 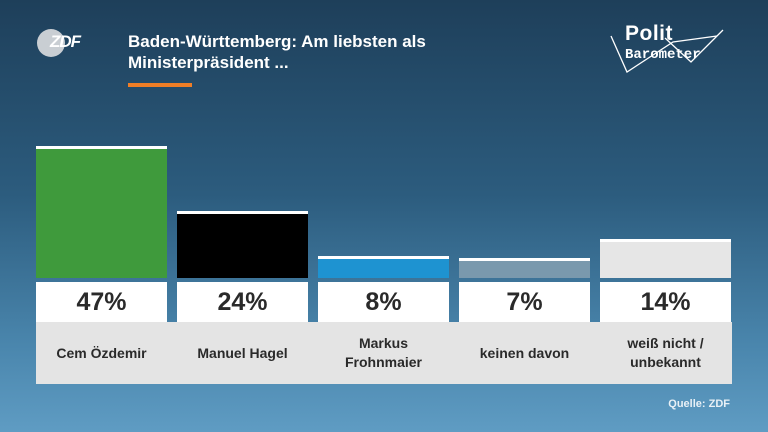 I want to click on politbarometer-logo: Polit Barometer, so click(x=666, y=48).